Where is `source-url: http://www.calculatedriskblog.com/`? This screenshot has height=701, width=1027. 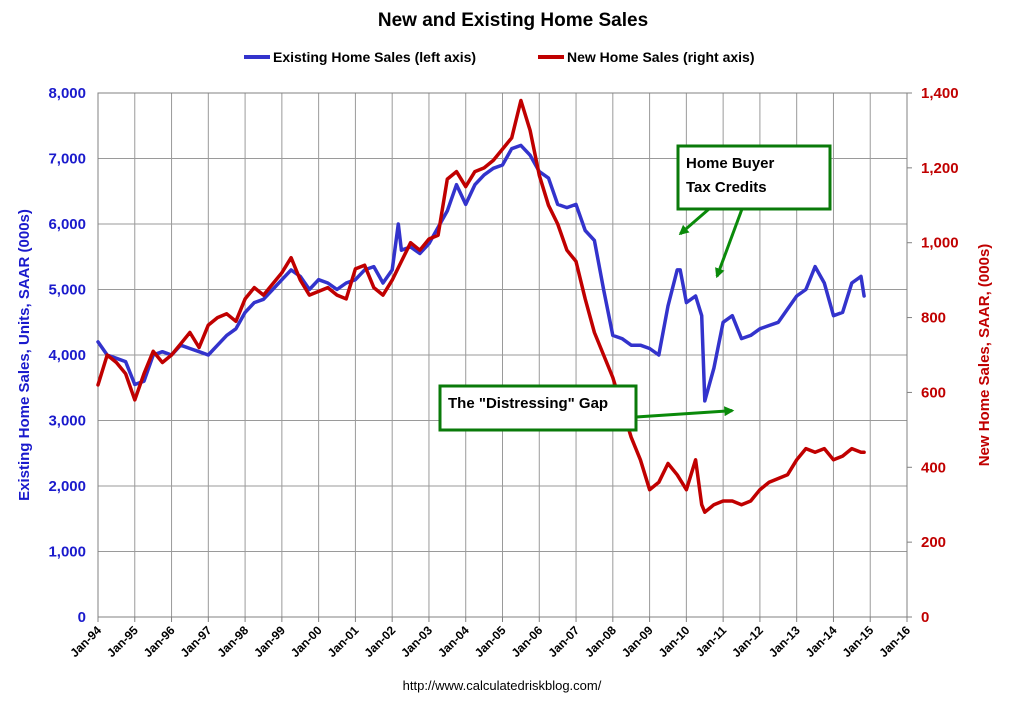
source-url: http://www.calculatedriskblog.com/ is located at coordinates (502, 685).